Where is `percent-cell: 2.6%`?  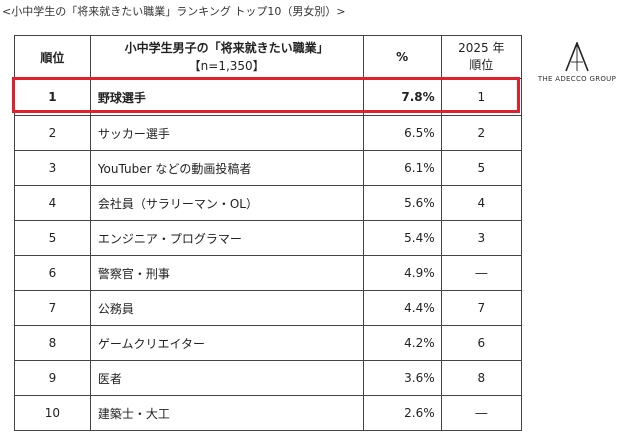
percent-cell: 2.6% is located at coordinates (402, 413).